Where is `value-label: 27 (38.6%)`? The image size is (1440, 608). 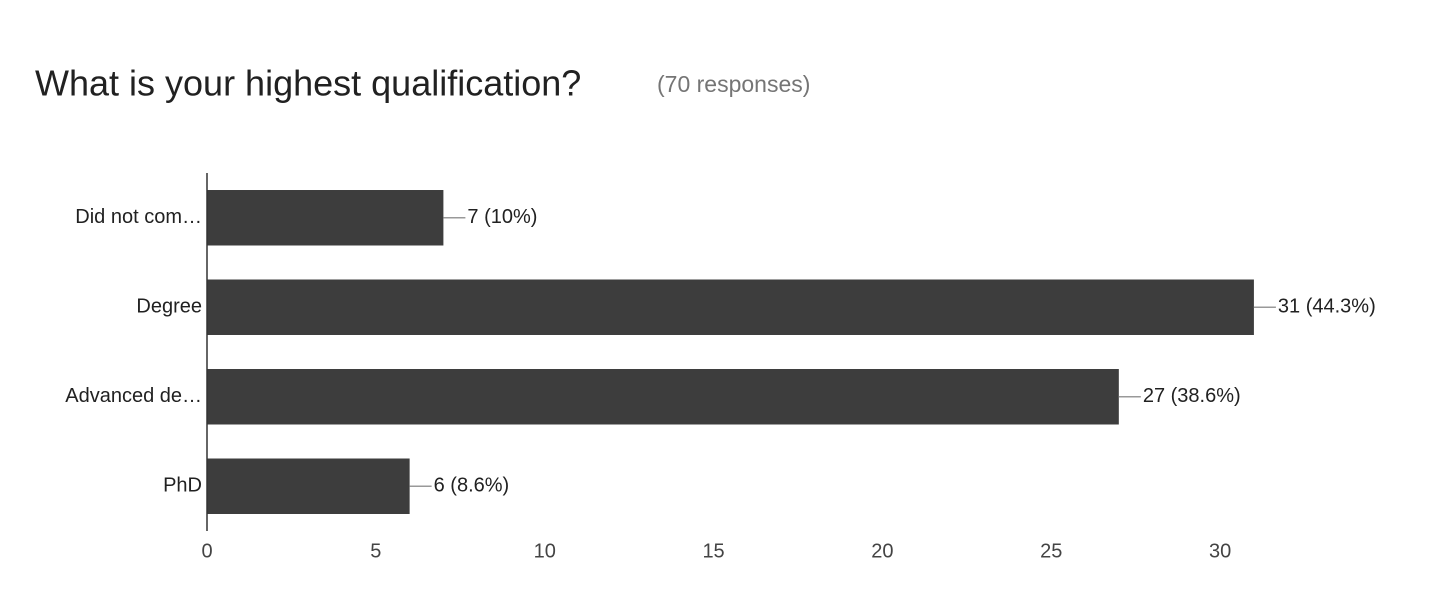 value-label: 27 (38.6%) is located at coordinates (1192, 396).